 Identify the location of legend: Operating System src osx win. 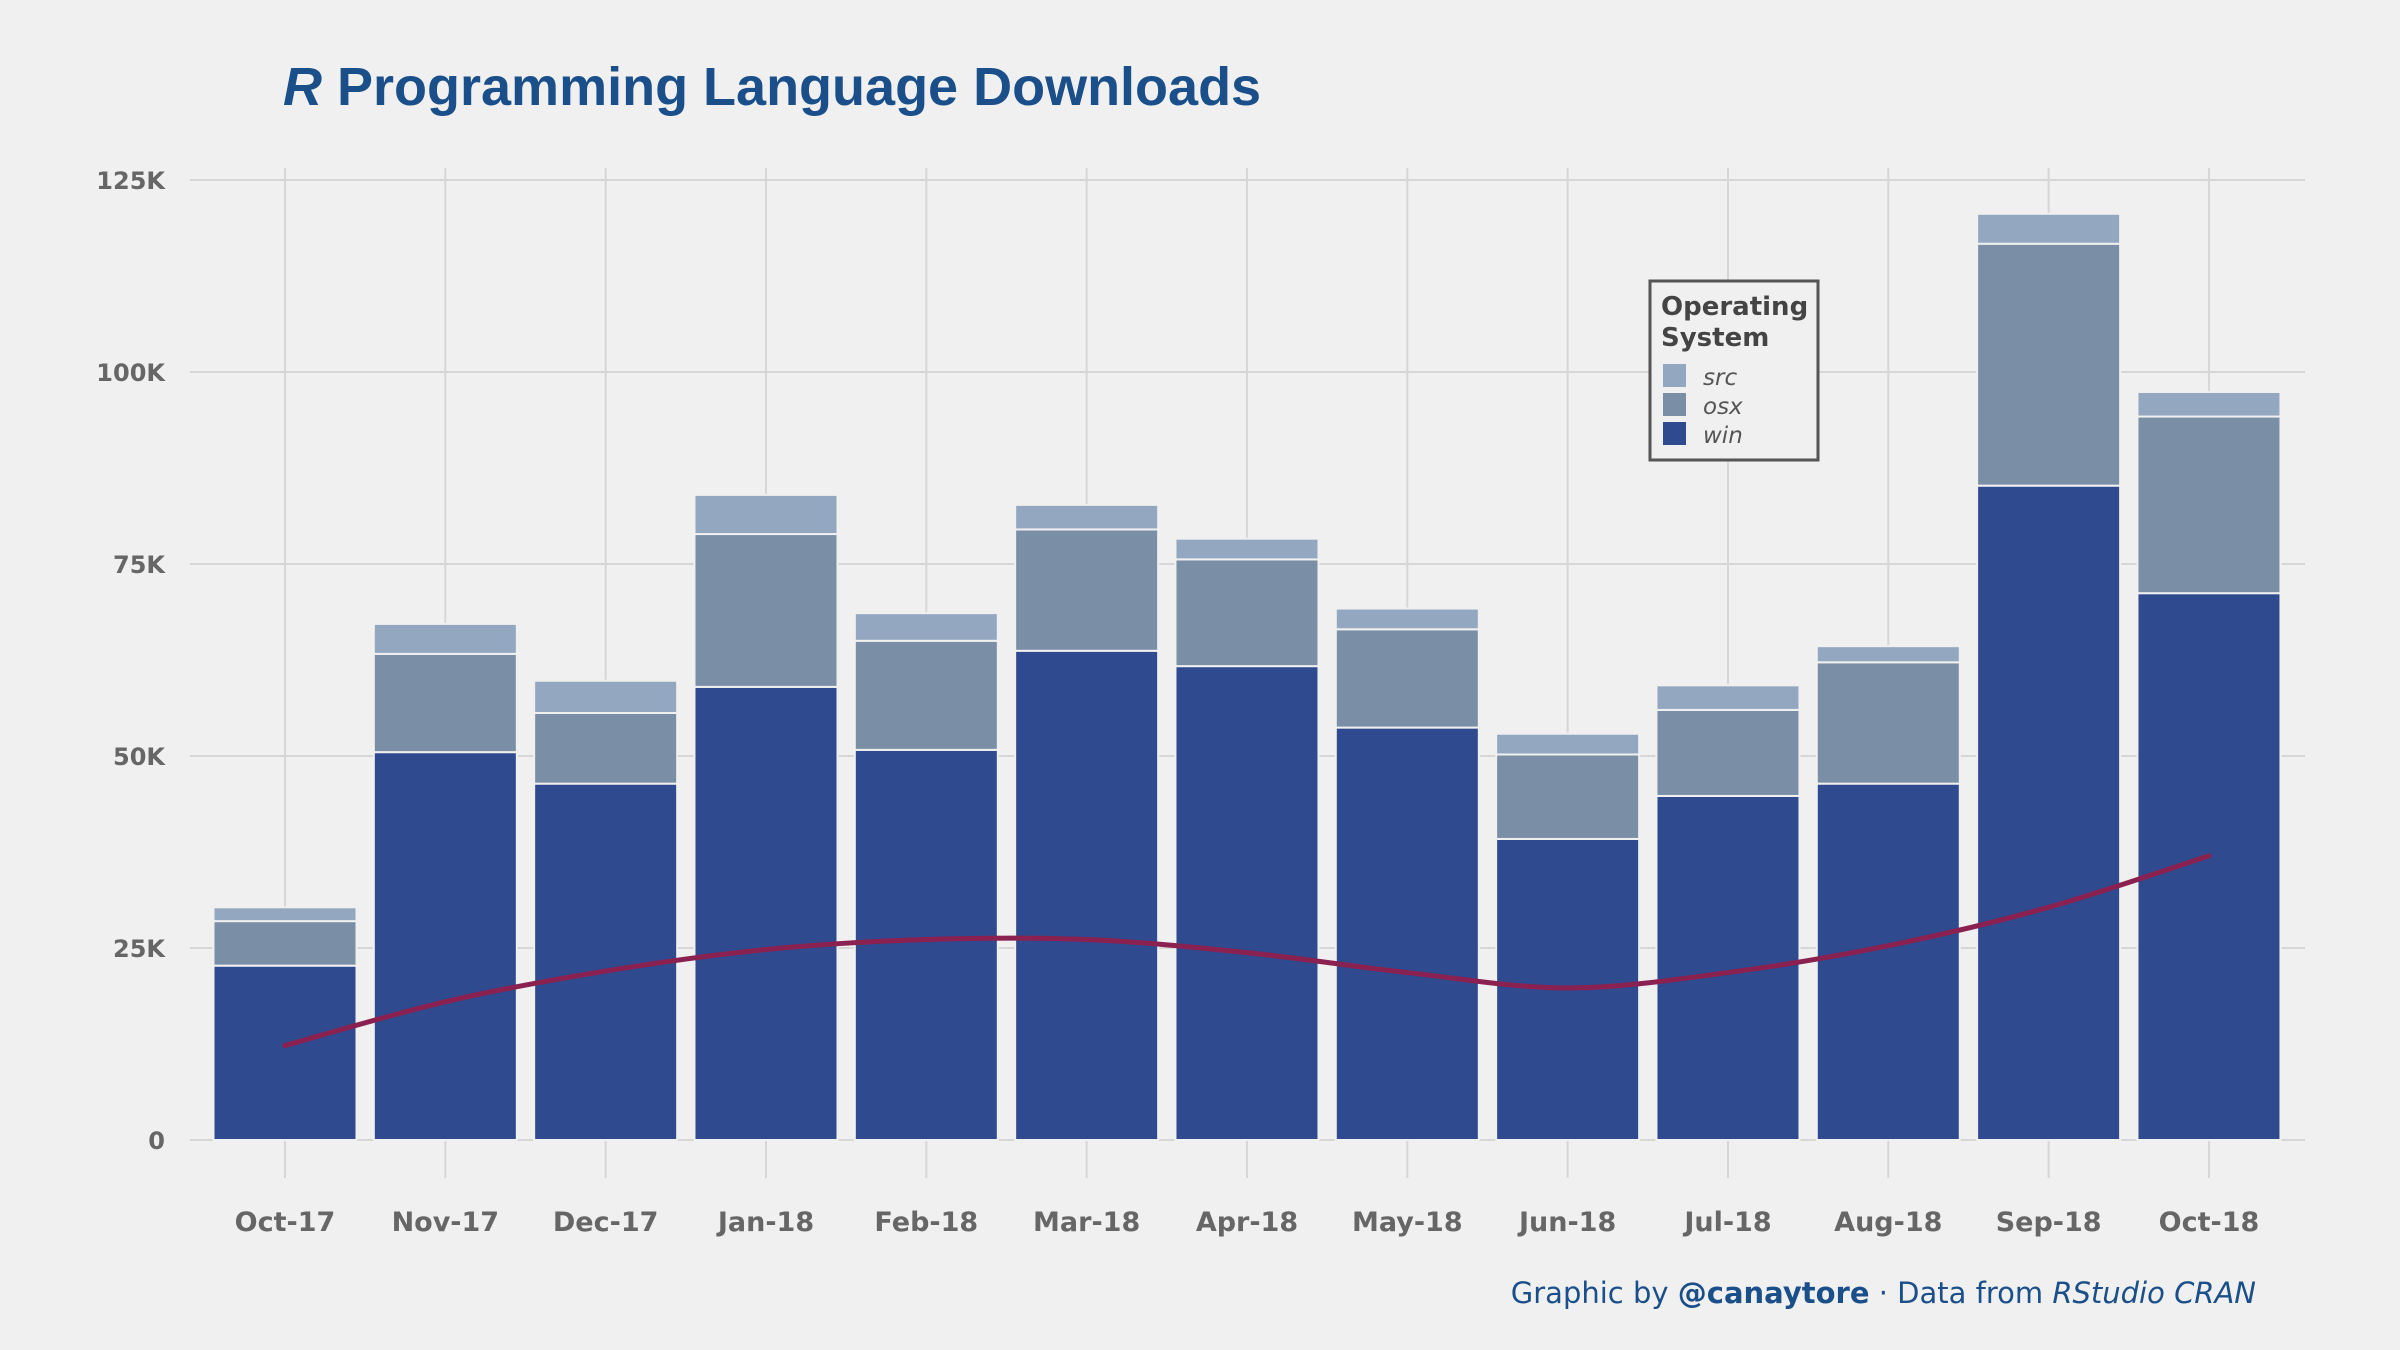
(1734, 370).